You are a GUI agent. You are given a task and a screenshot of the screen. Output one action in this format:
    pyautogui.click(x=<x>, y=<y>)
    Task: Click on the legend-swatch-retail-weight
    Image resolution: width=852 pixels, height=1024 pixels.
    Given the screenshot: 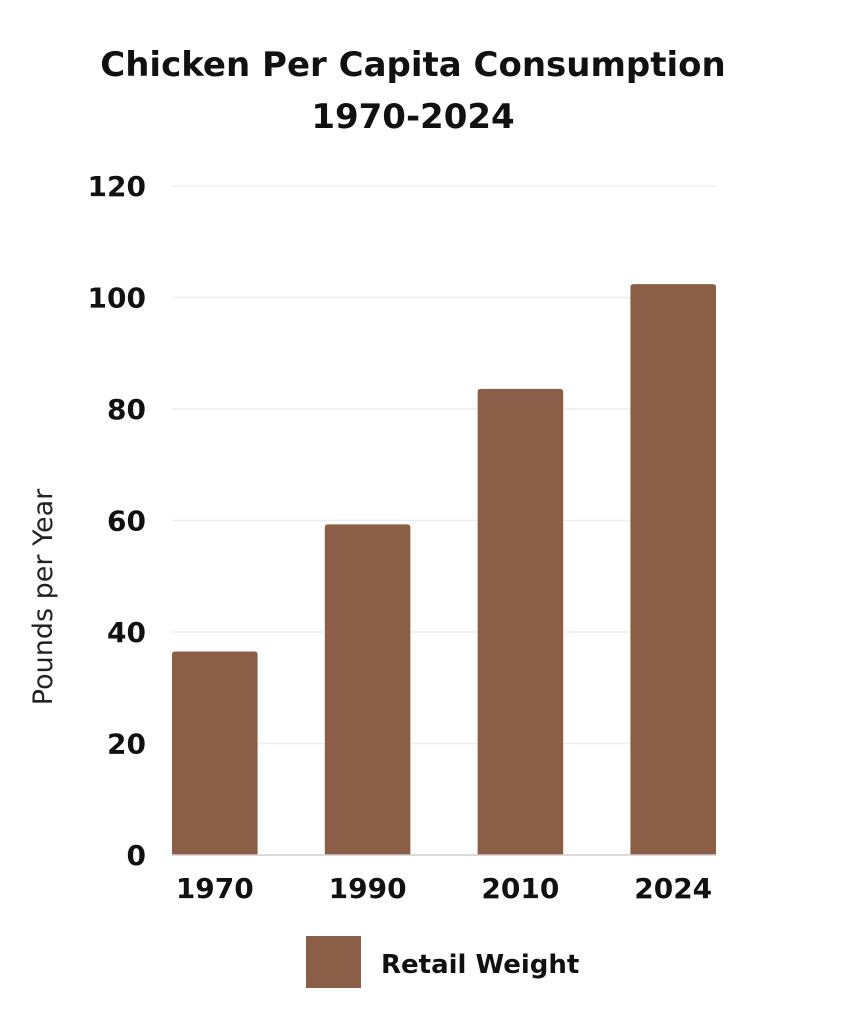 What is the action you would take?
    pyautogui.click(x=333, y=962)
    